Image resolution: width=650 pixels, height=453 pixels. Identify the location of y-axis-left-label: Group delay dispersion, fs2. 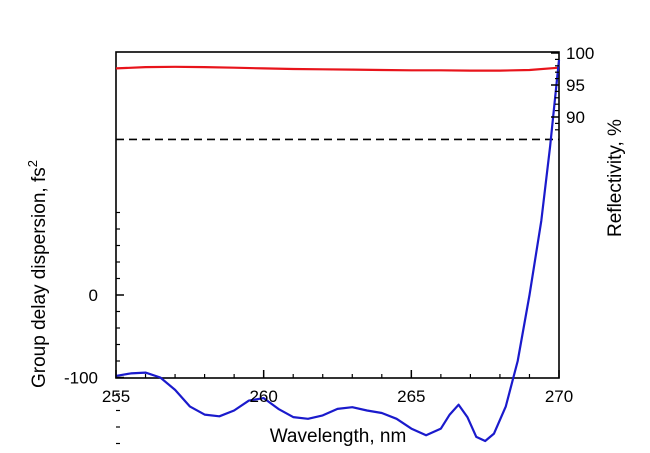
(37, 274).